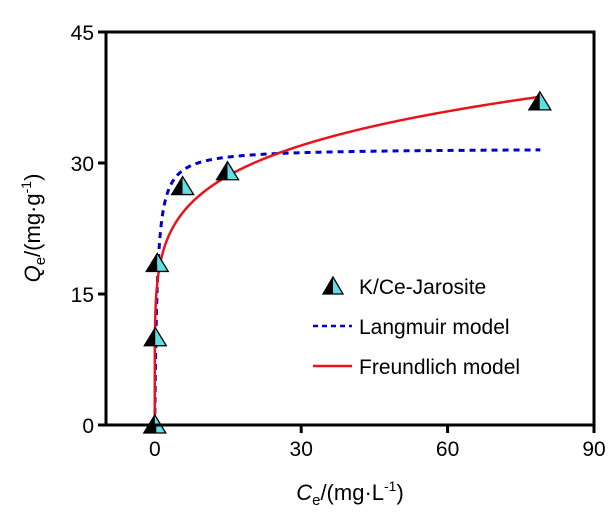  Describe the element at coordinates (439, 367) in the screenshot. I see `legend-label-freundlich: Freundlich model` at that location.